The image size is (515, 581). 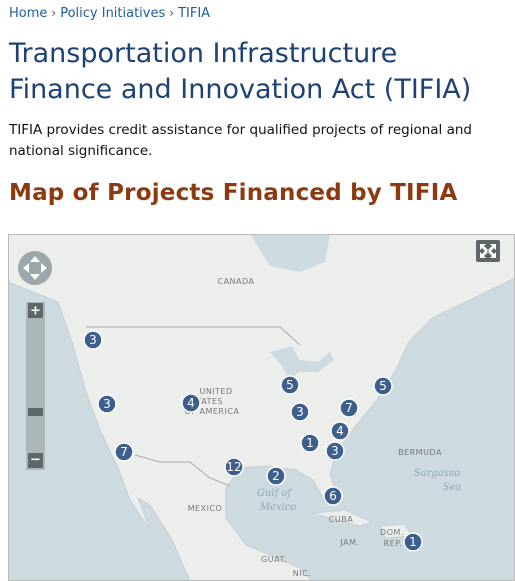 What do you see at coordinates (205, 508) in the screenshot?
I see `map-label: MEXICO` at bounding box center [205, 508].